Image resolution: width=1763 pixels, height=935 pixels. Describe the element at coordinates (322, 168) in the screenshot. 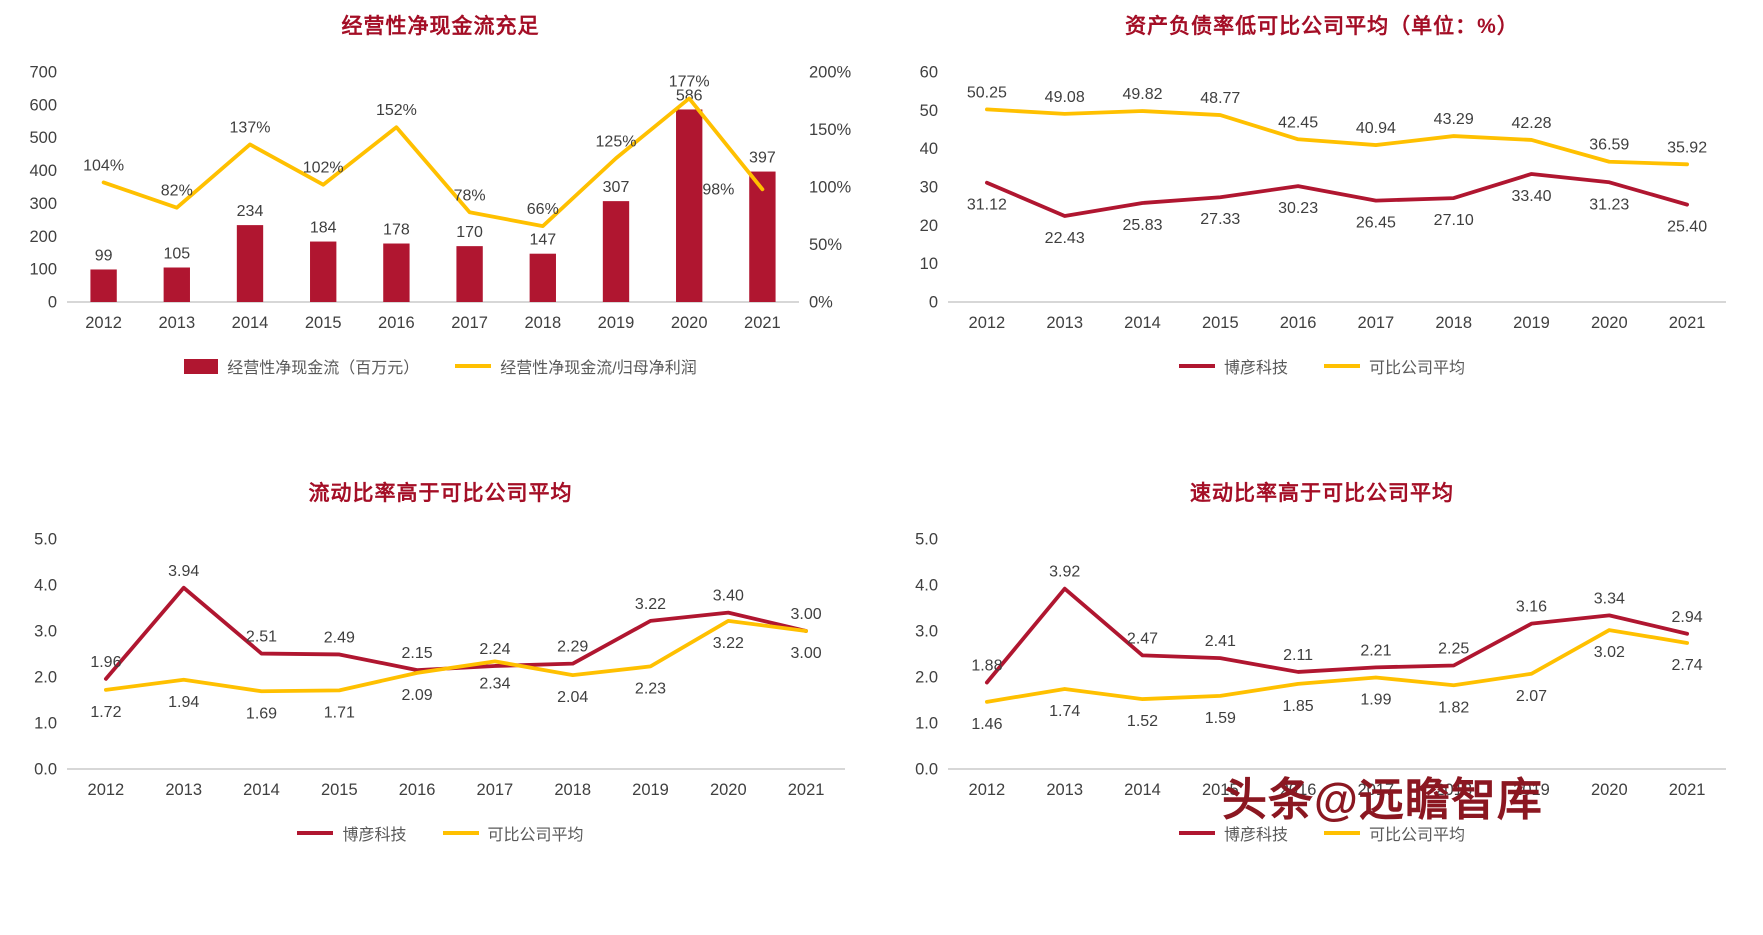

I see `svg-text: 102%` at that location.